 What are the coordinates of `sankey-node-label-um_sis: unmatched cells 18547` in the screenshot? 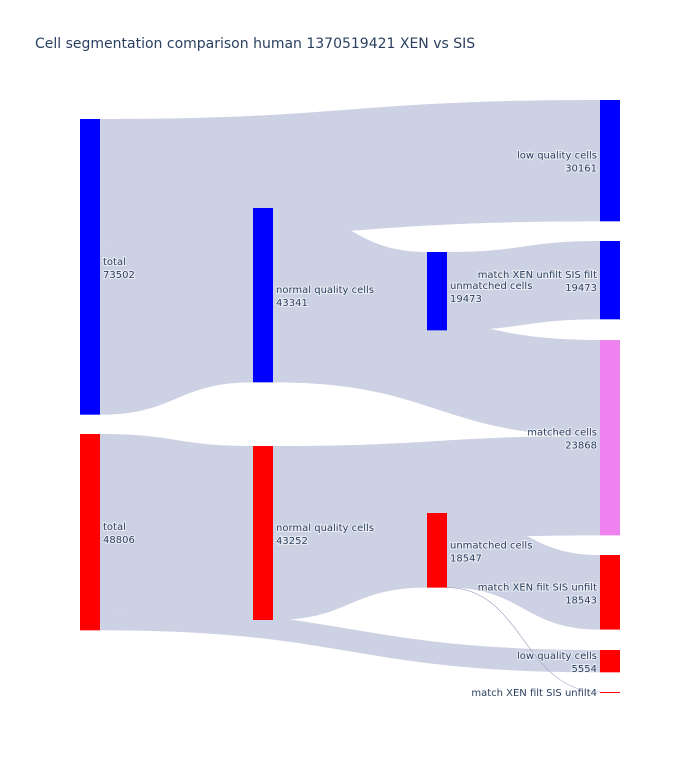 It's located at (491, 552).